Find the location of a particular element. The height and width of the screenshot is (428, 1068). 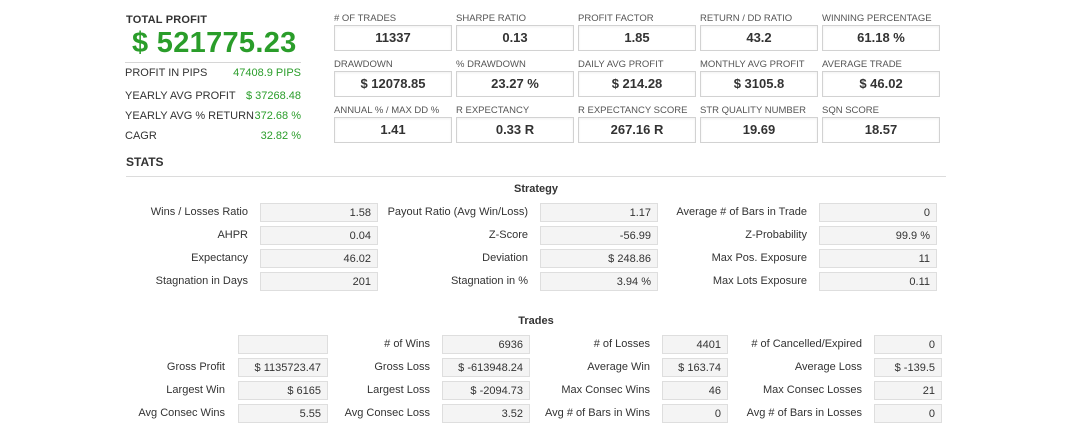

kpi-value: 61.18 % is located at coordinates (881, 38).